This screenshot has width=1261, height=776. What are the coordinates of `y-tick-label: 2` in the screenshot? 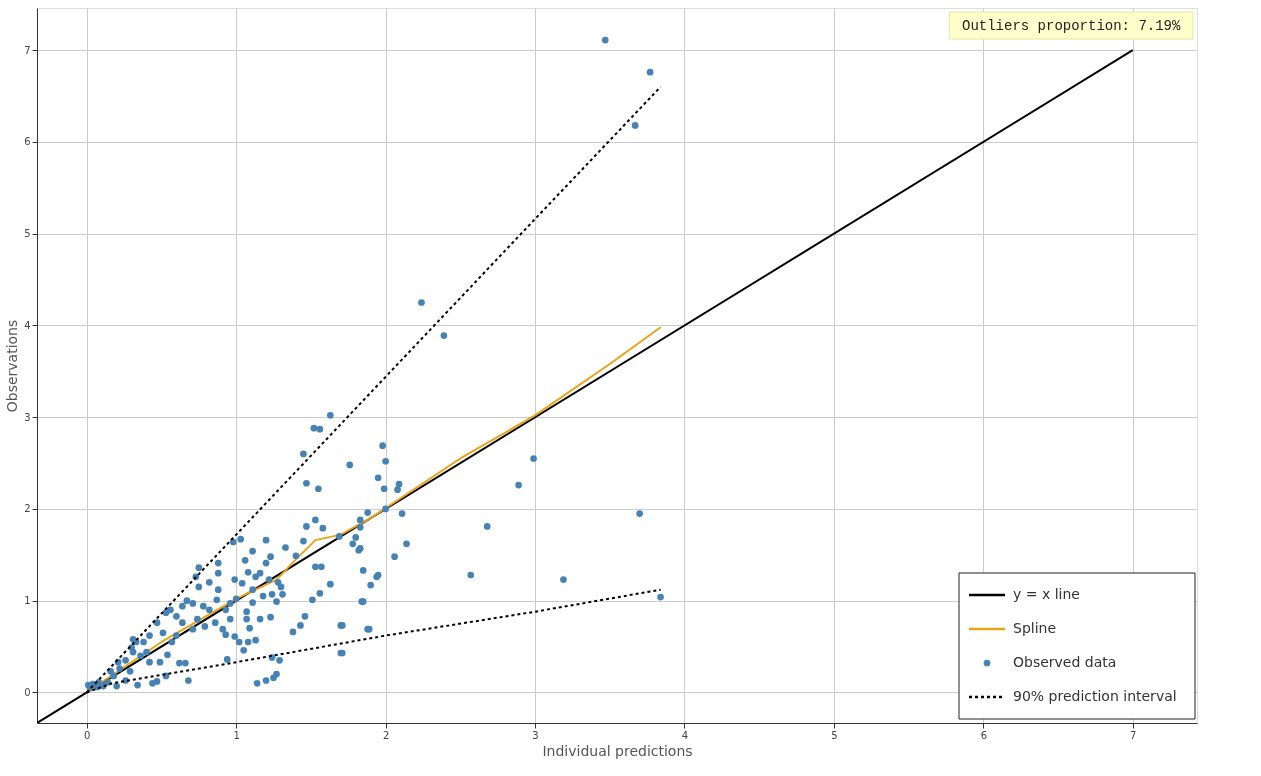 It's located at (27, 509).